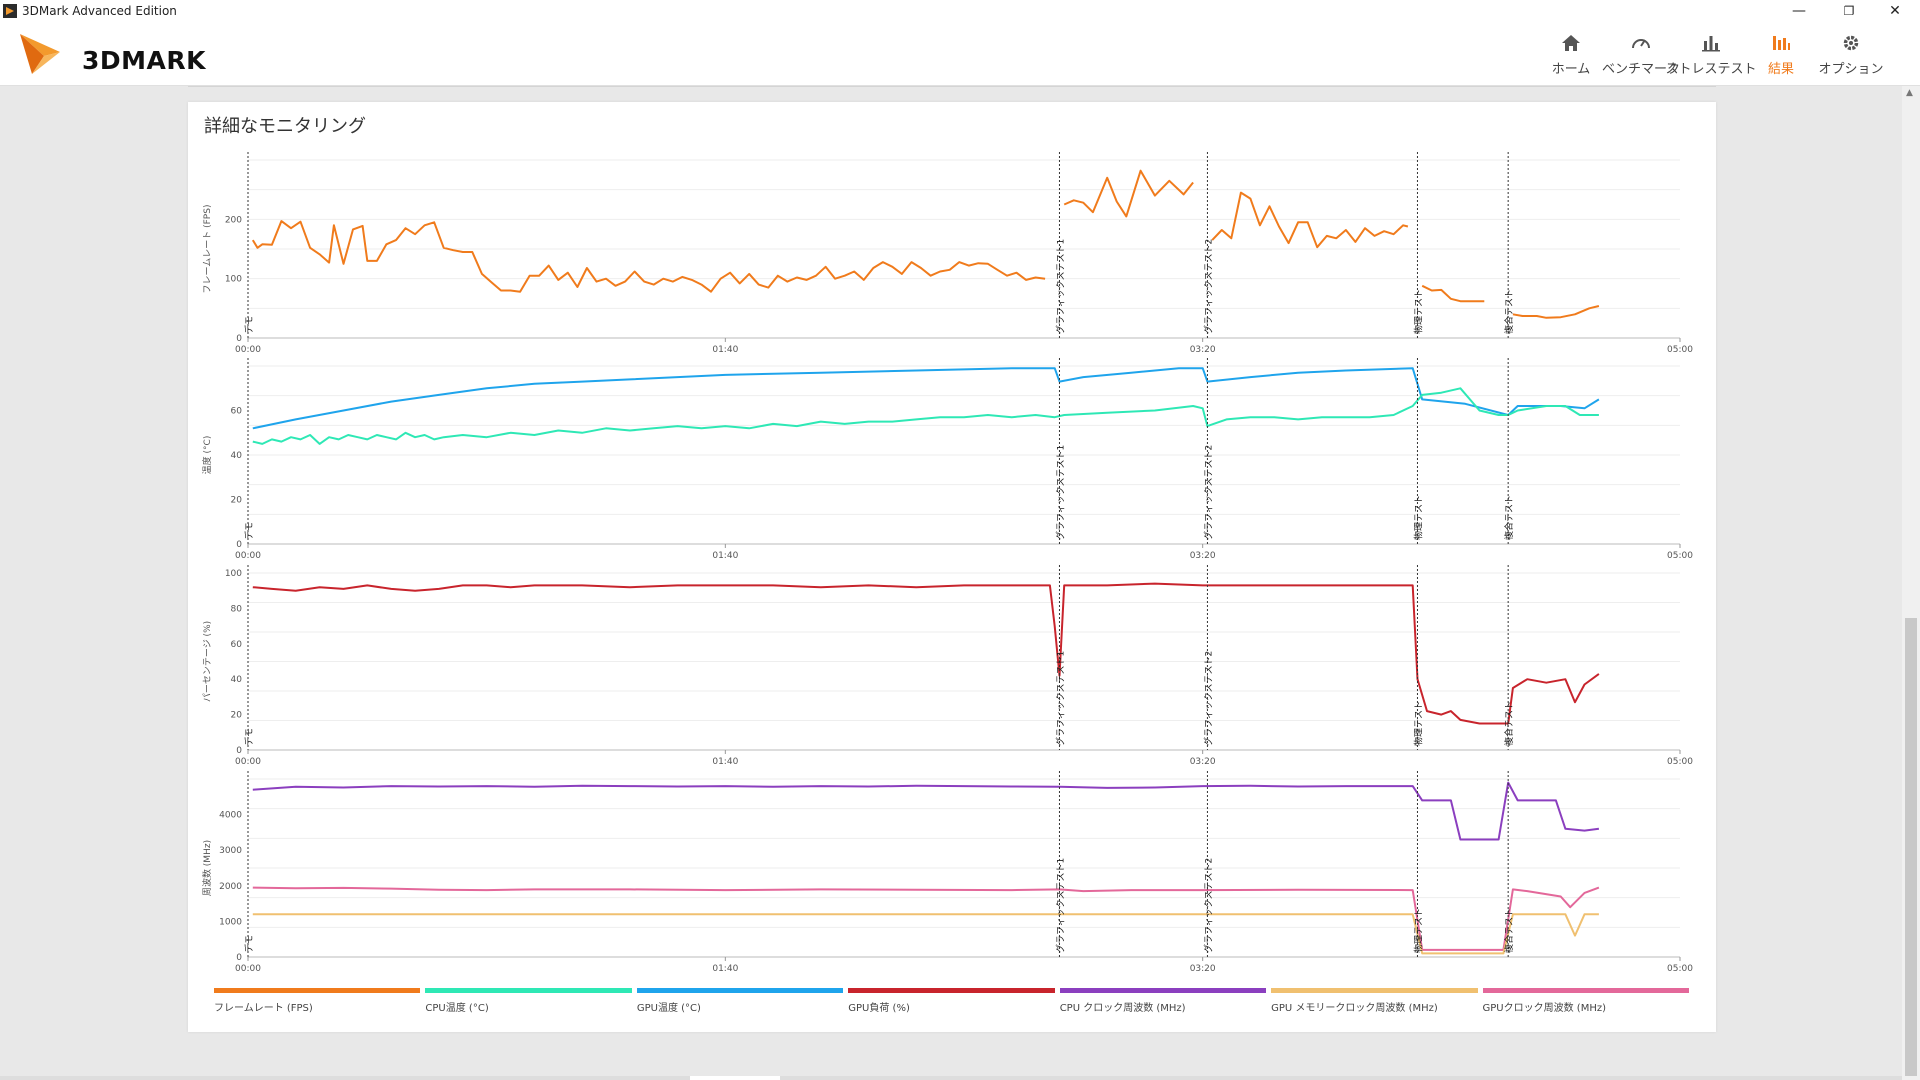  Describe the element at coordinates (1851, 55) in the screenshot. I see `nav-options: オプション` at that location.